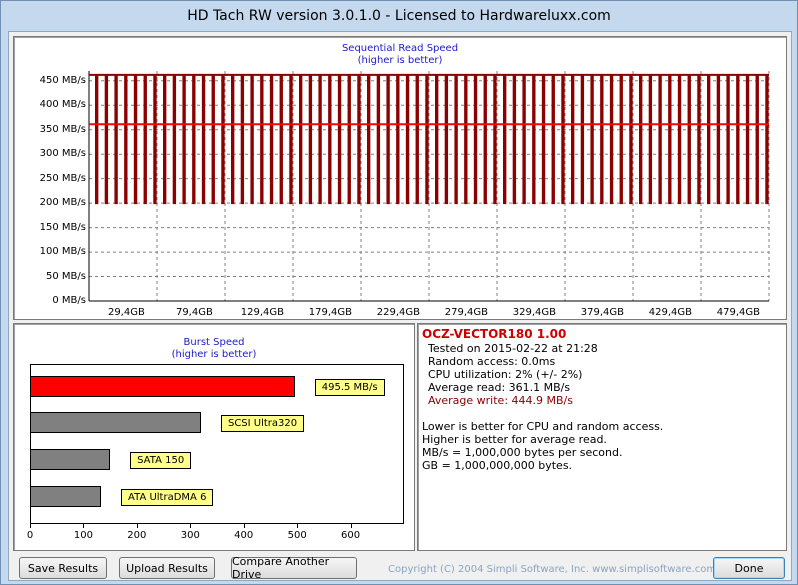 The image size is (798, 585). What do you see at coordinates (398, 312) in the screenshot?
I see `read-x-tick-label: 229,4GB` at bounding box center [398, 312].